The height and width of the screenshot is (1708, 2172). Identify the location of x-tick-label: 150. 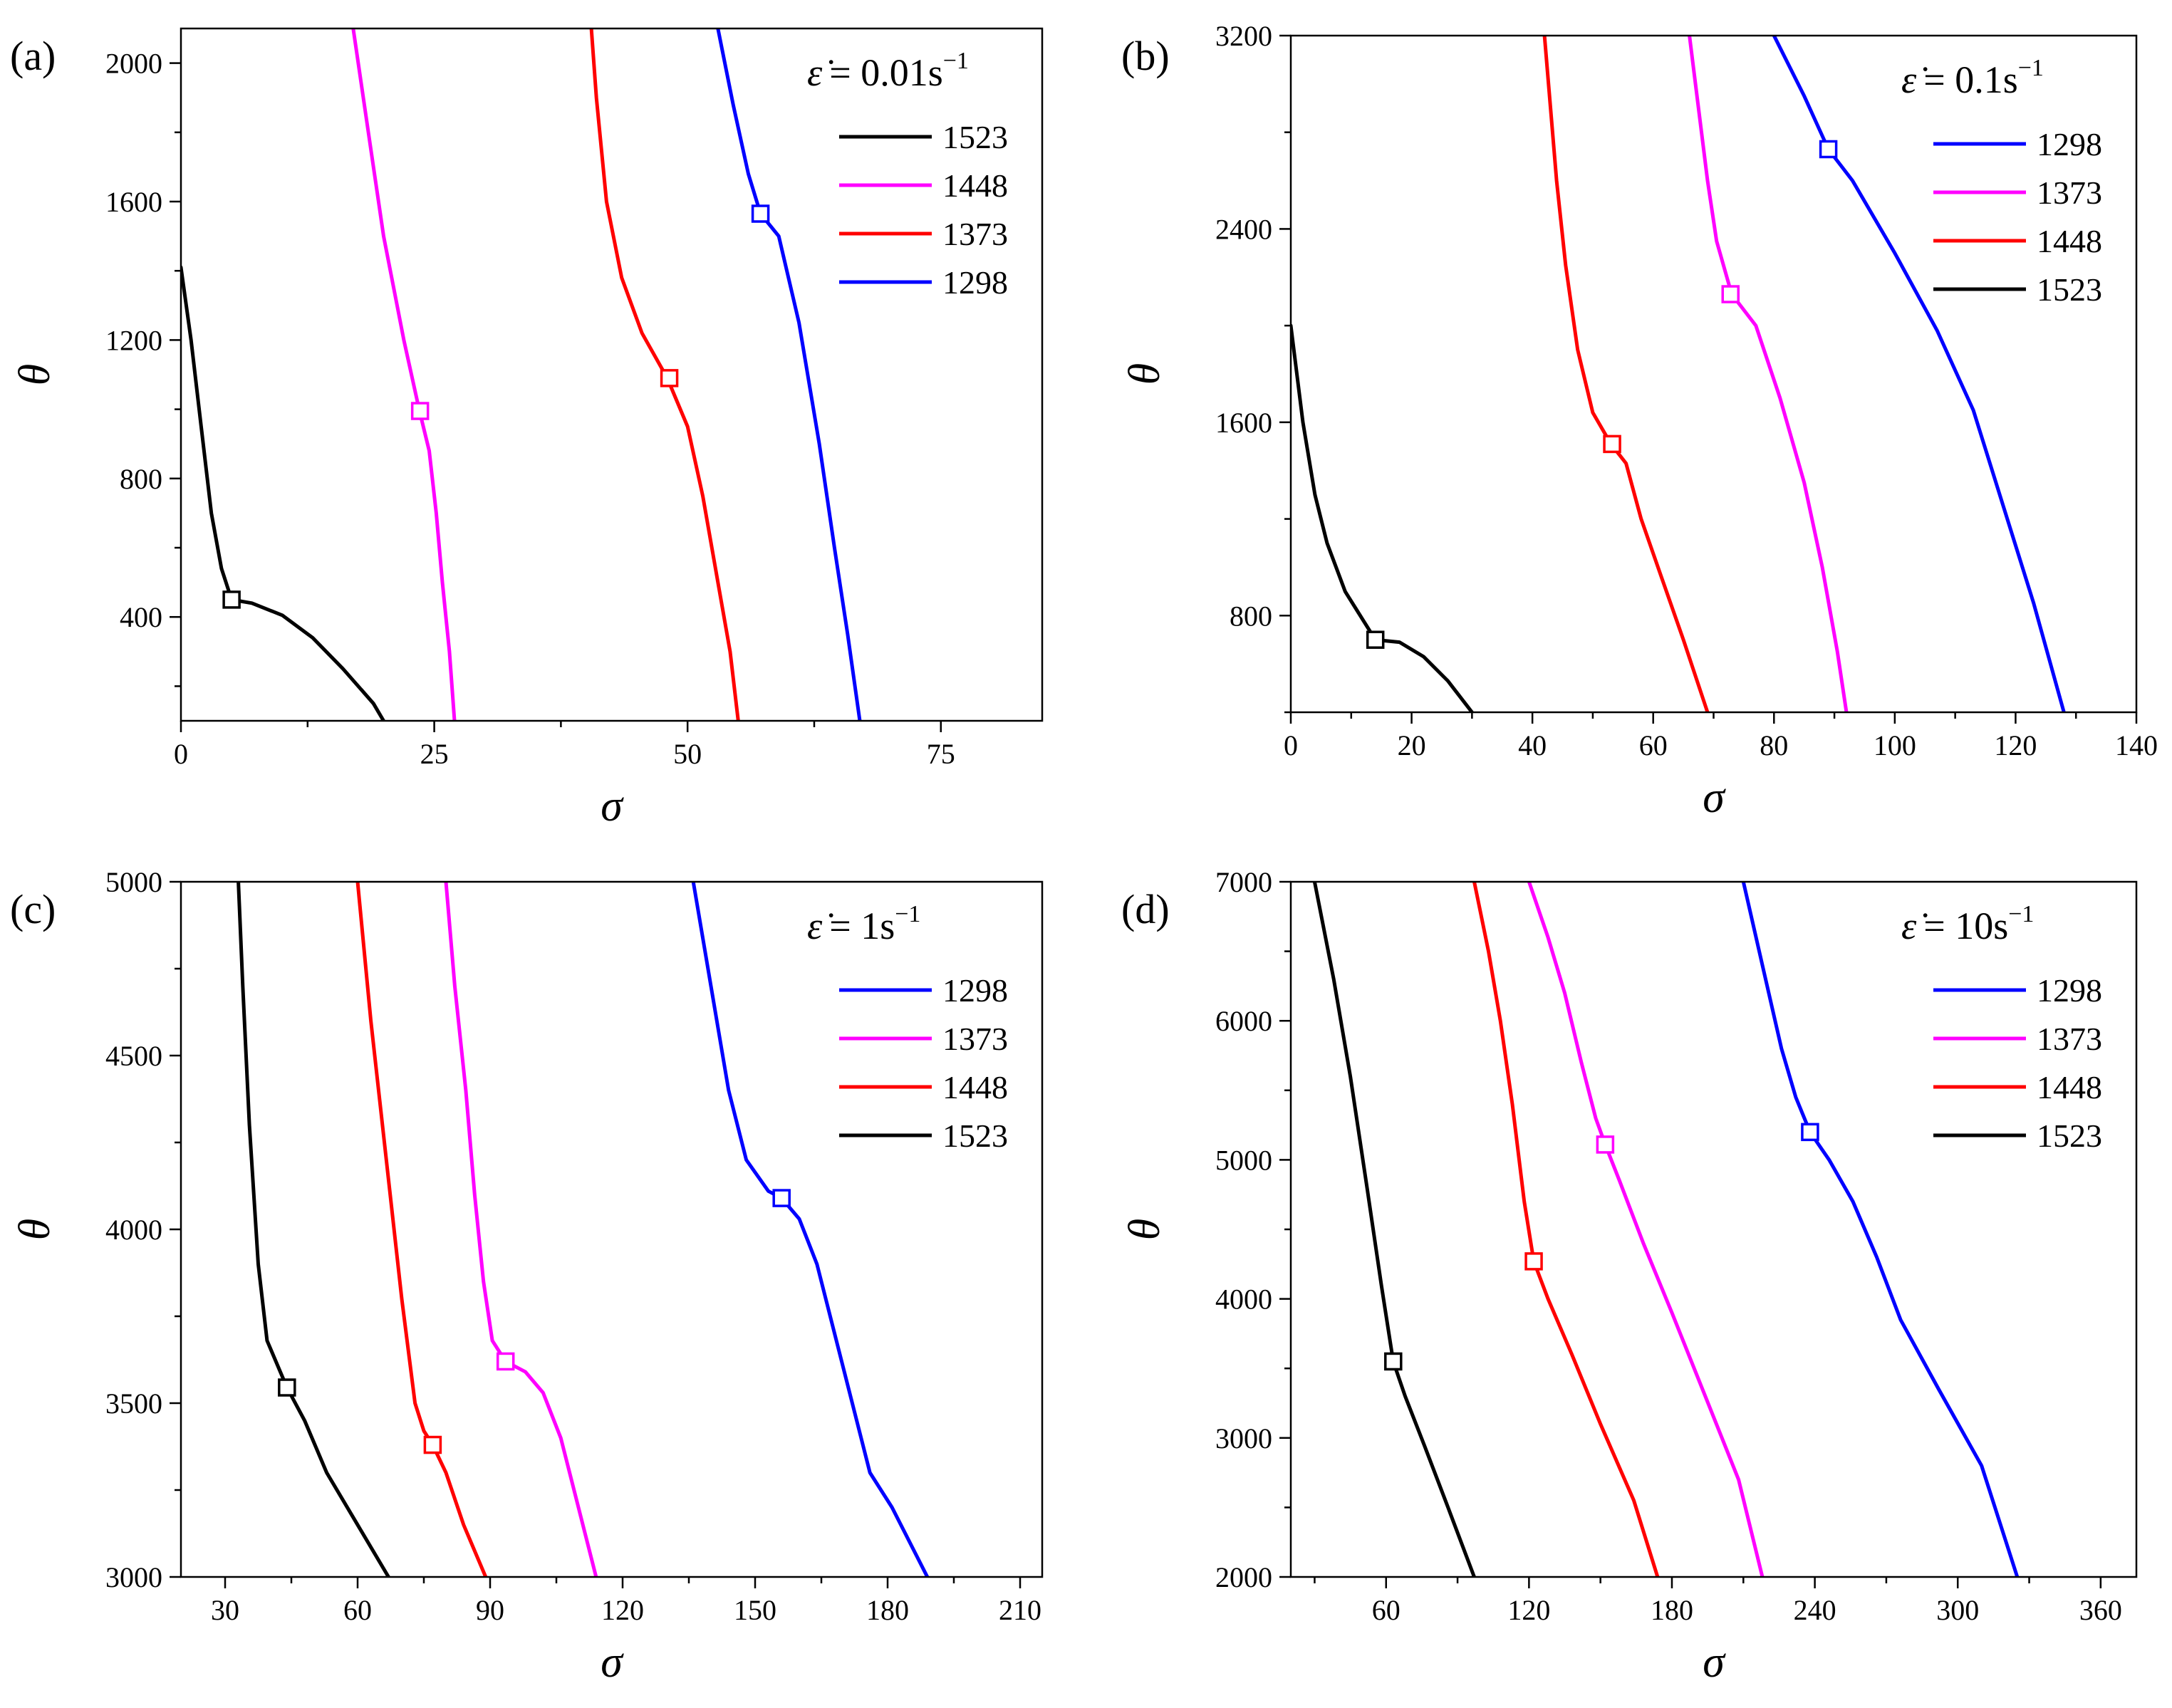
(755, 1610).